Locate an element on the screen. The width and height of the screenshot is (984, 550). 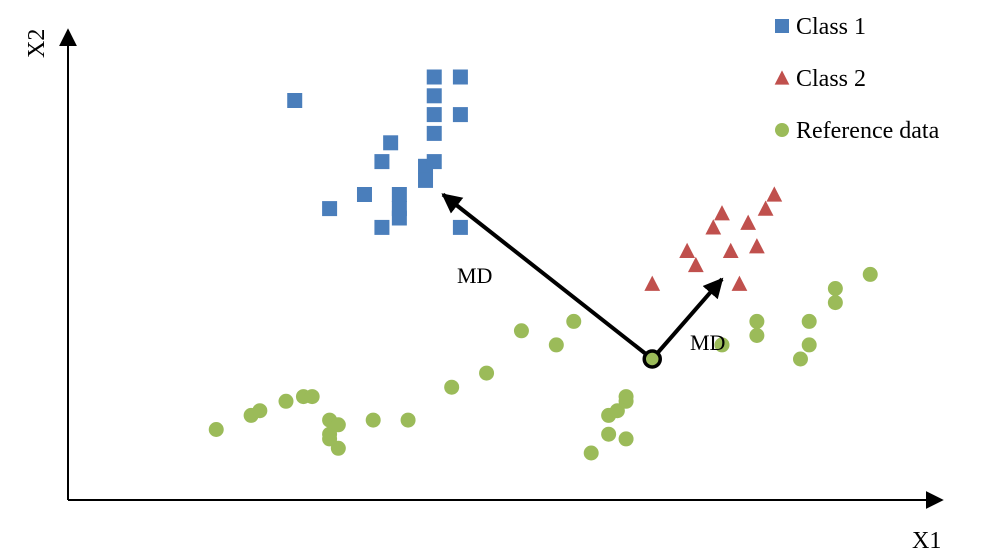
legend-label-2: Class 2 is located at coordinates (831, 79).